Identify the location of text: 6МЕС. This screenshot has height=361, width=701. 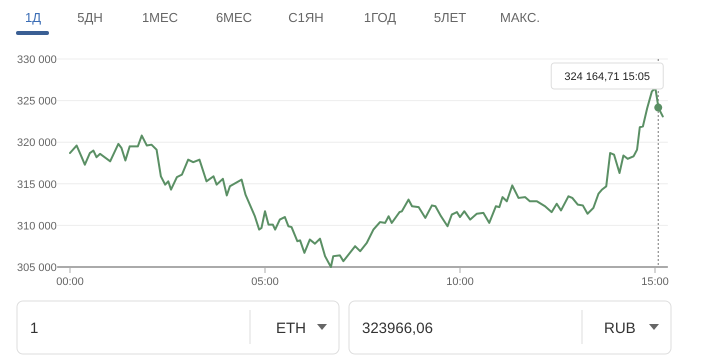
(234, 17).